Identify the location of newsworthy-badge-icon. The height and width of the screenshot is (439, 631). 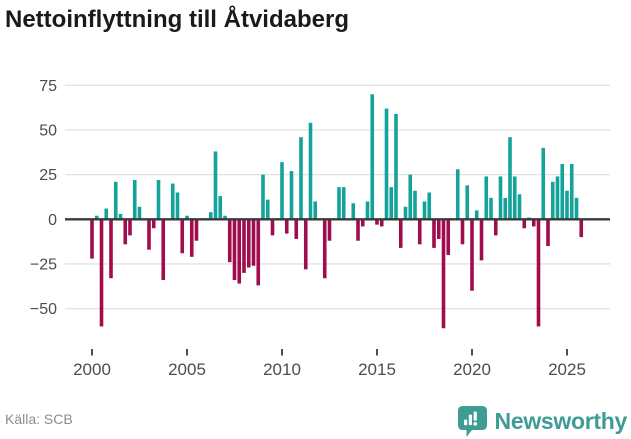
(472, 421).